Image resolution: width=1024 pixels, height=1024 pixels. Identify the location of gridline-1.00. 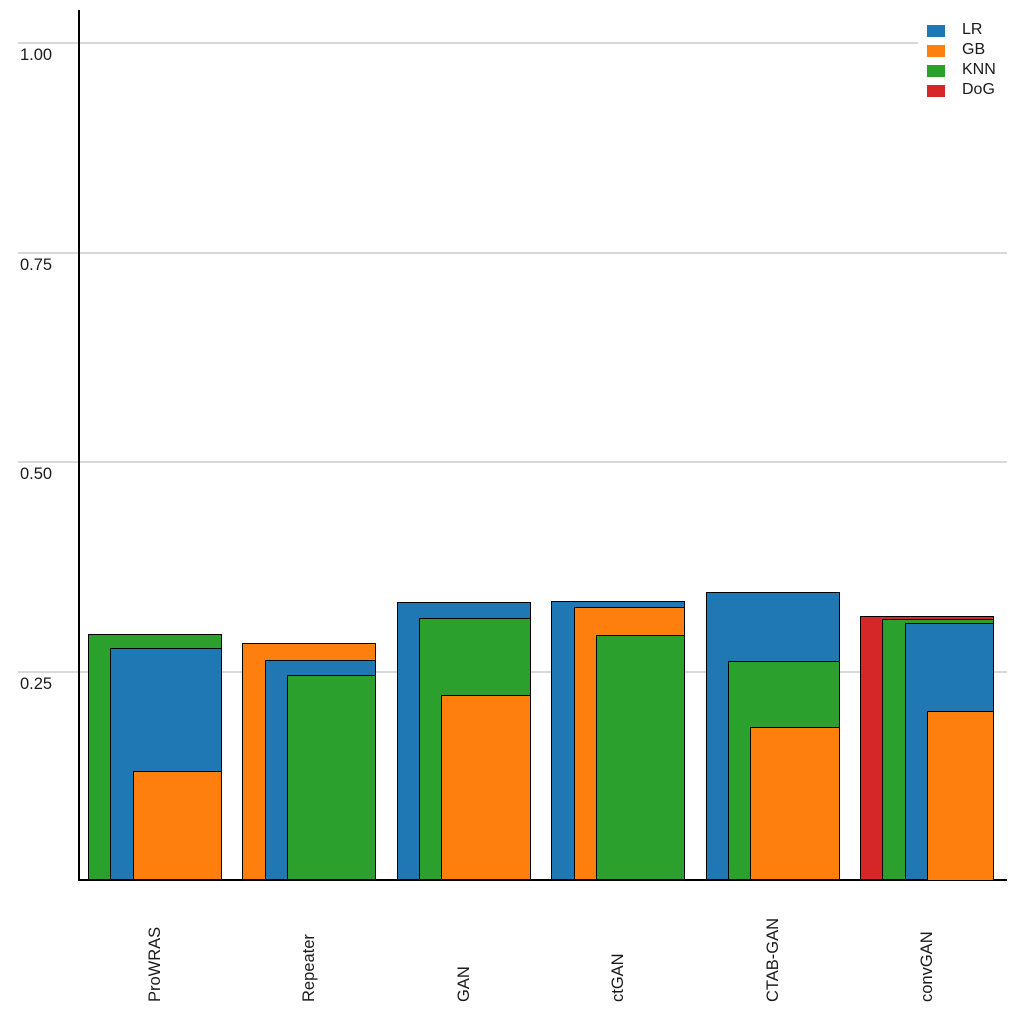
(512, 43).